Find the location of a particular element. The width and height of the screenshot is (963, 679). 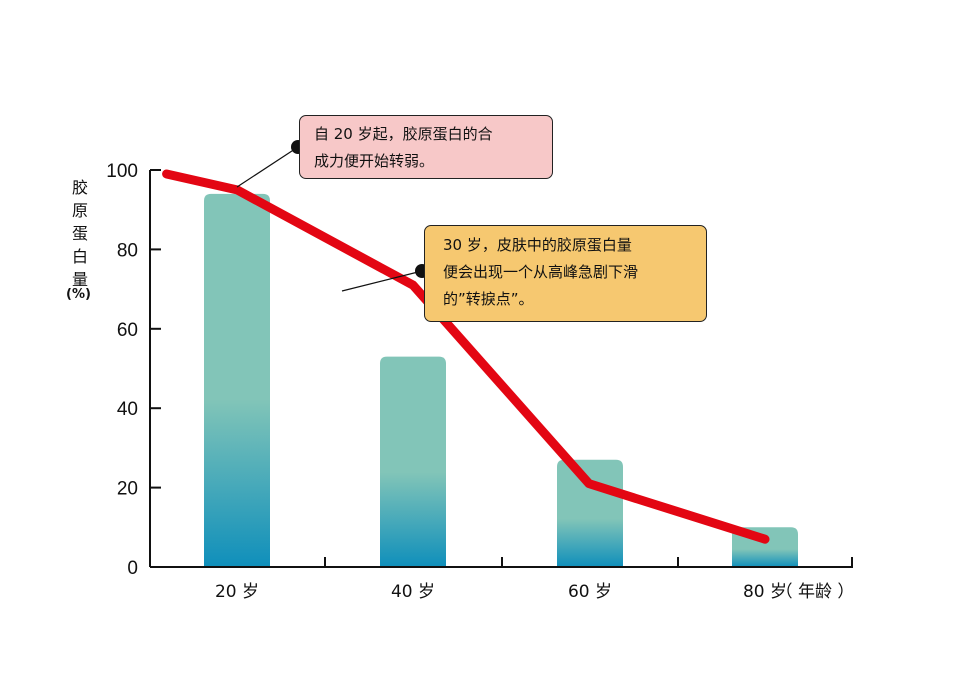

y-tick-label-1: 20 is located at coordinates (127, 489).